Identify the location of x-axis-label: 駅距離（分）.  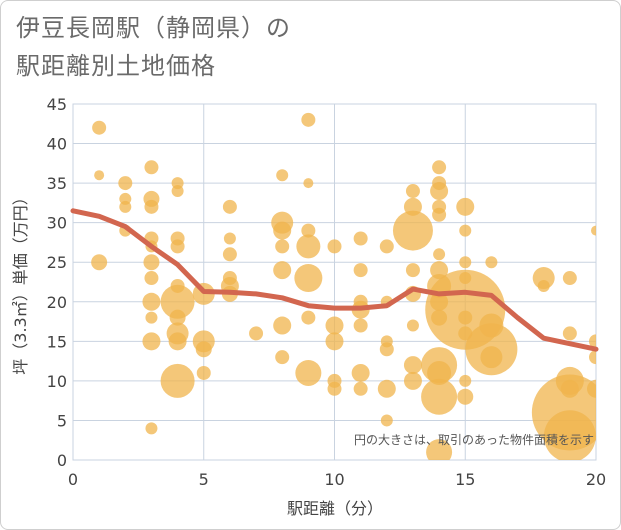
(335, 508).